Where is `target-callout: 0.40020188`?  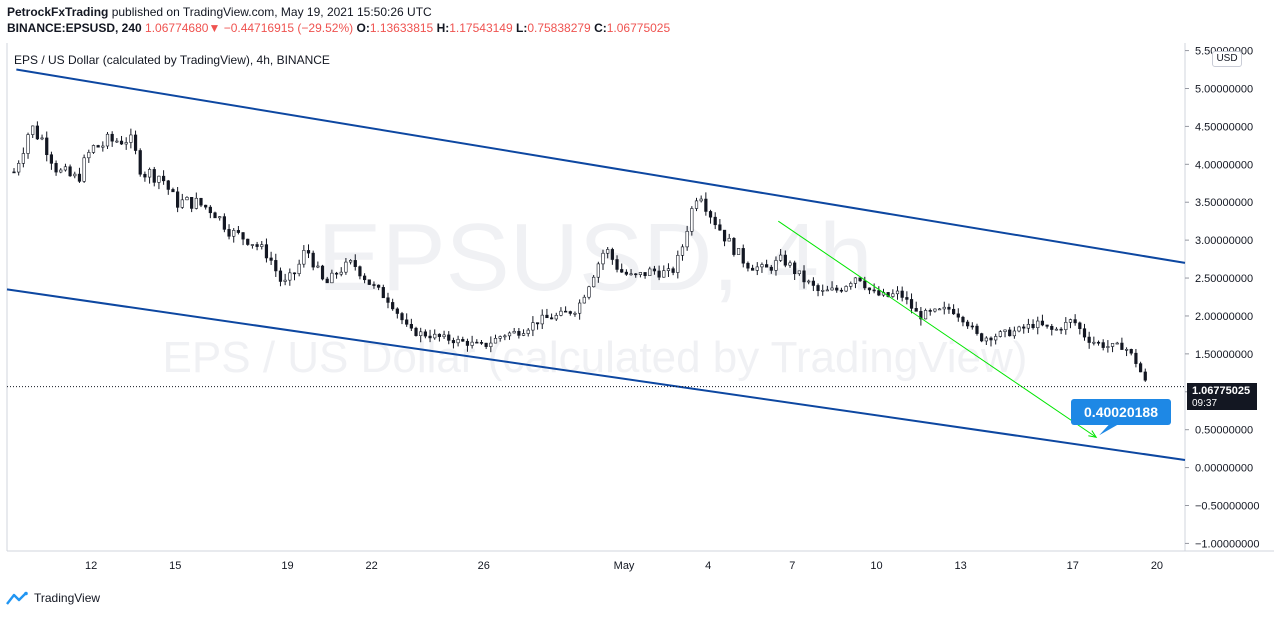
target-callout: 0.40020188 is located at coordinates (1121, 412).